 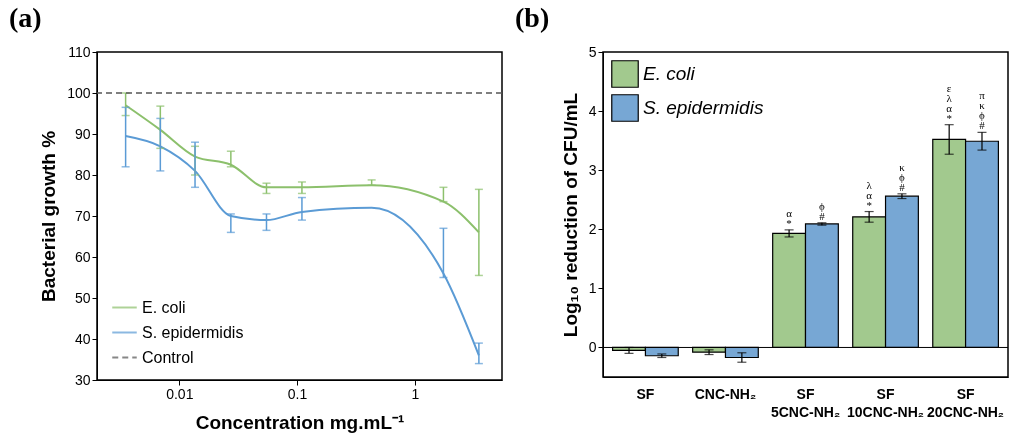 What do you see at coordinates (789, 217) in the screenshot?
I see `annotation: α *` at bounding box center [789, 217].